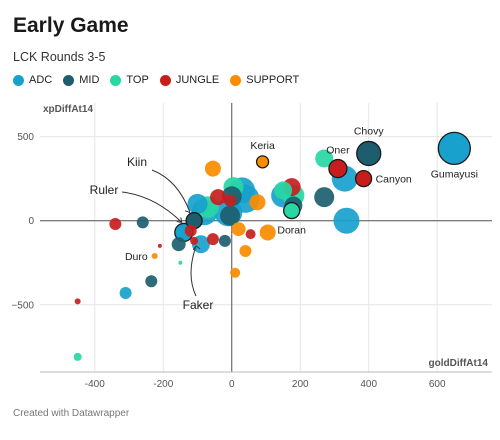 This screenshot has width=500, height=440. I want to click on legend-swatch-jungle, so click(165, 80).